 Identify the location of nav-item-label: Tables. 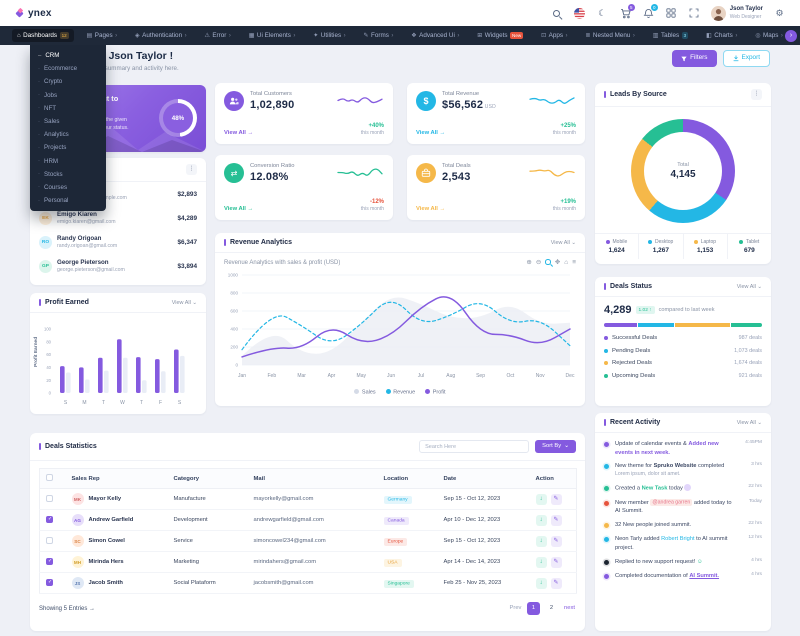
(670, 35).